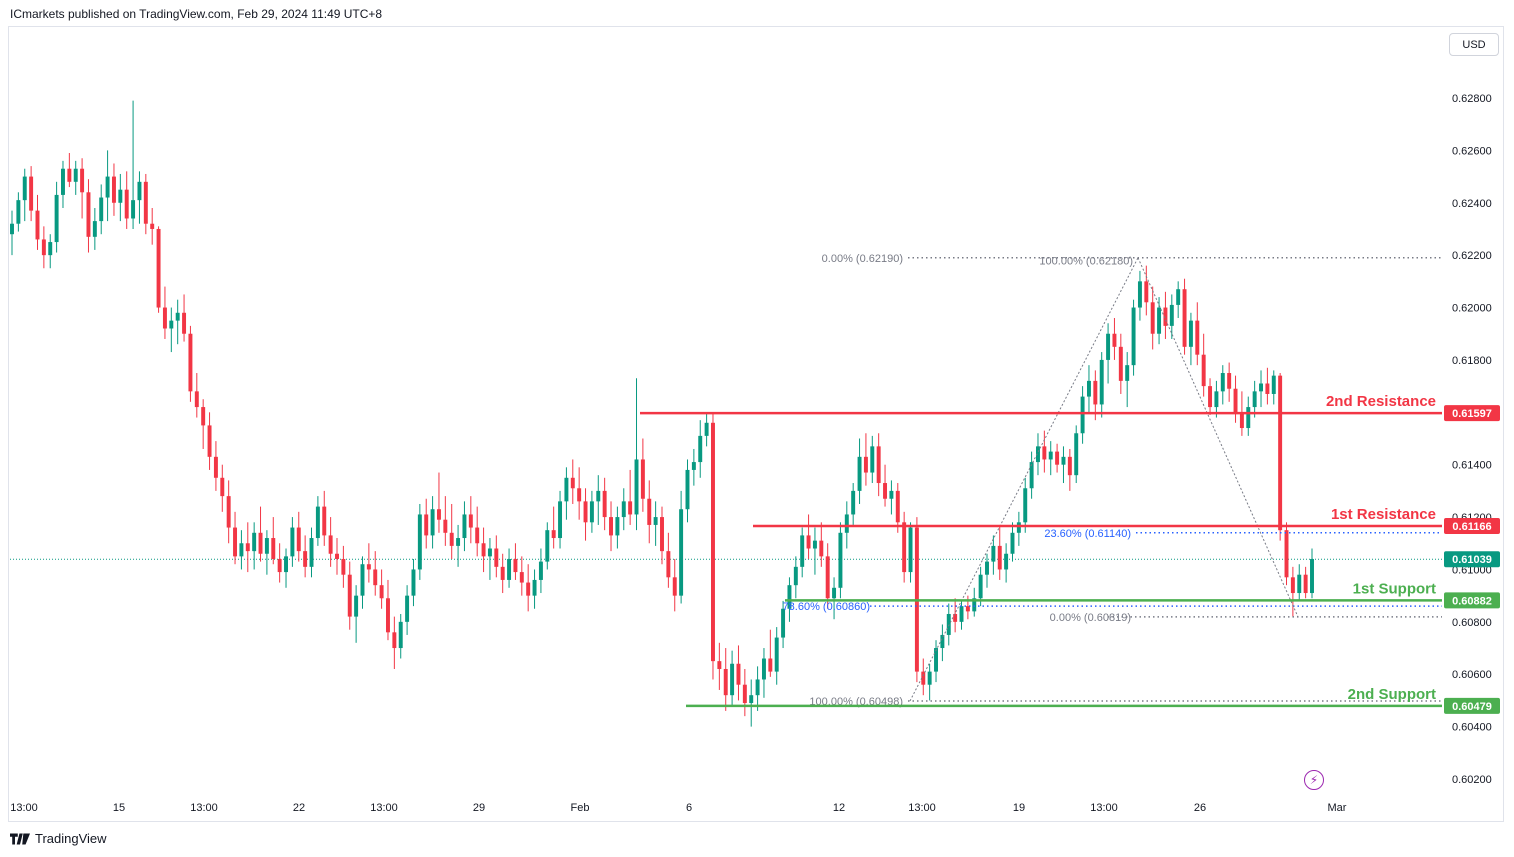 This screenshot has height=857, width=1514. Describe the element at coordinates (1472, 559) in the screenshot. I see `last-price-badge` at that location.